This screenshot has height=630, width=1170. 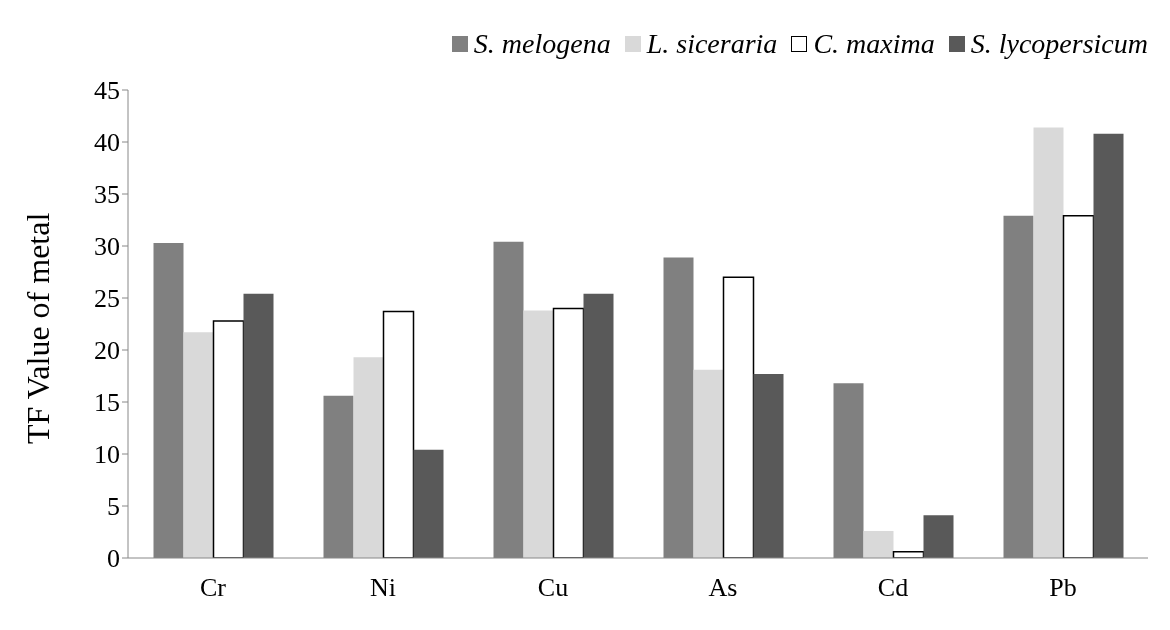 I want to click on y-tick-label: 30, so click(x=107, y=247).